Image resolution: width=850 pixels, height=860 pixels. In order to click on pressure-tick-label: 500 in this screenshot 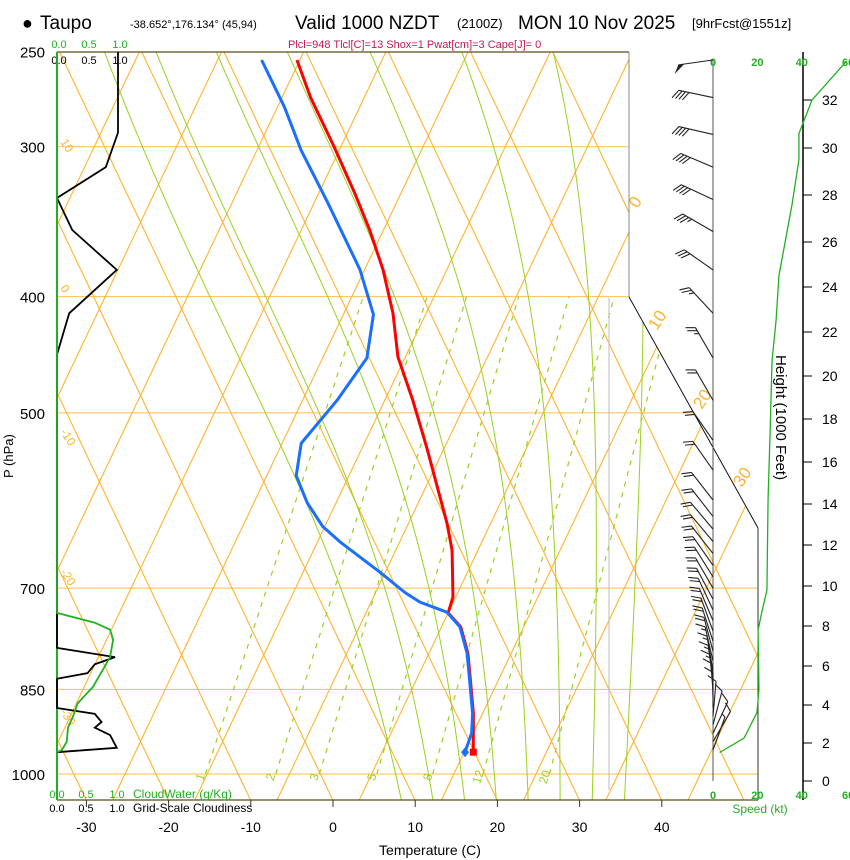, I will do `click(32, 414)`.